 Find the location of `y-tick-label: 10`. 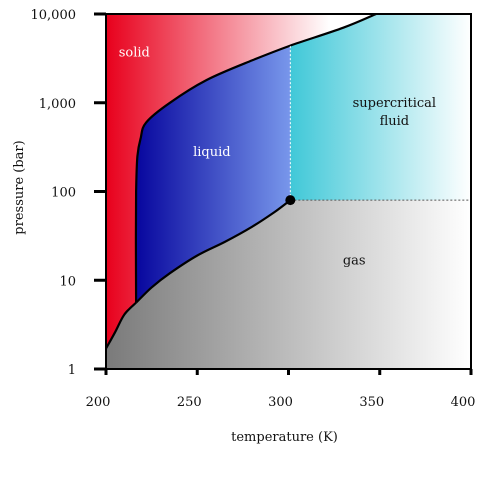

y-tick-label: 10 is located at coordinates (67, 281).